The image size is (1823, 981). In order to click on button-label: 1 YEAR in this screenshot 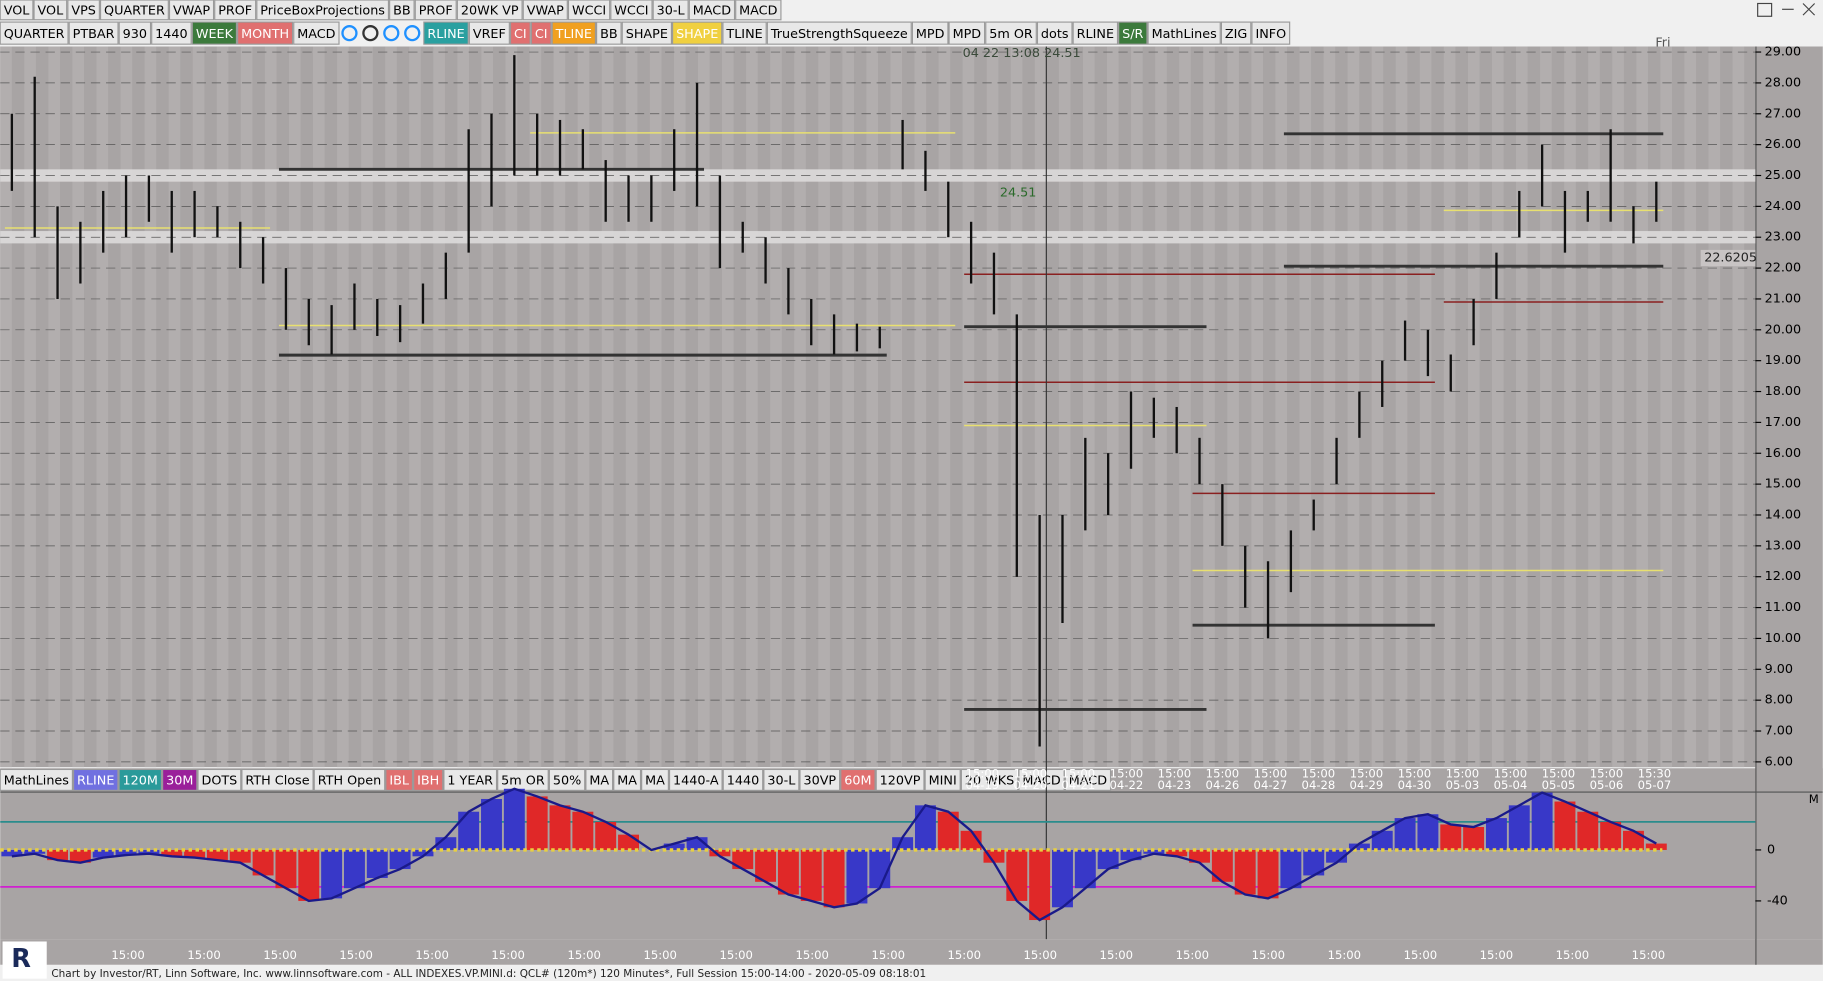, I will do `click(470, 781)`.